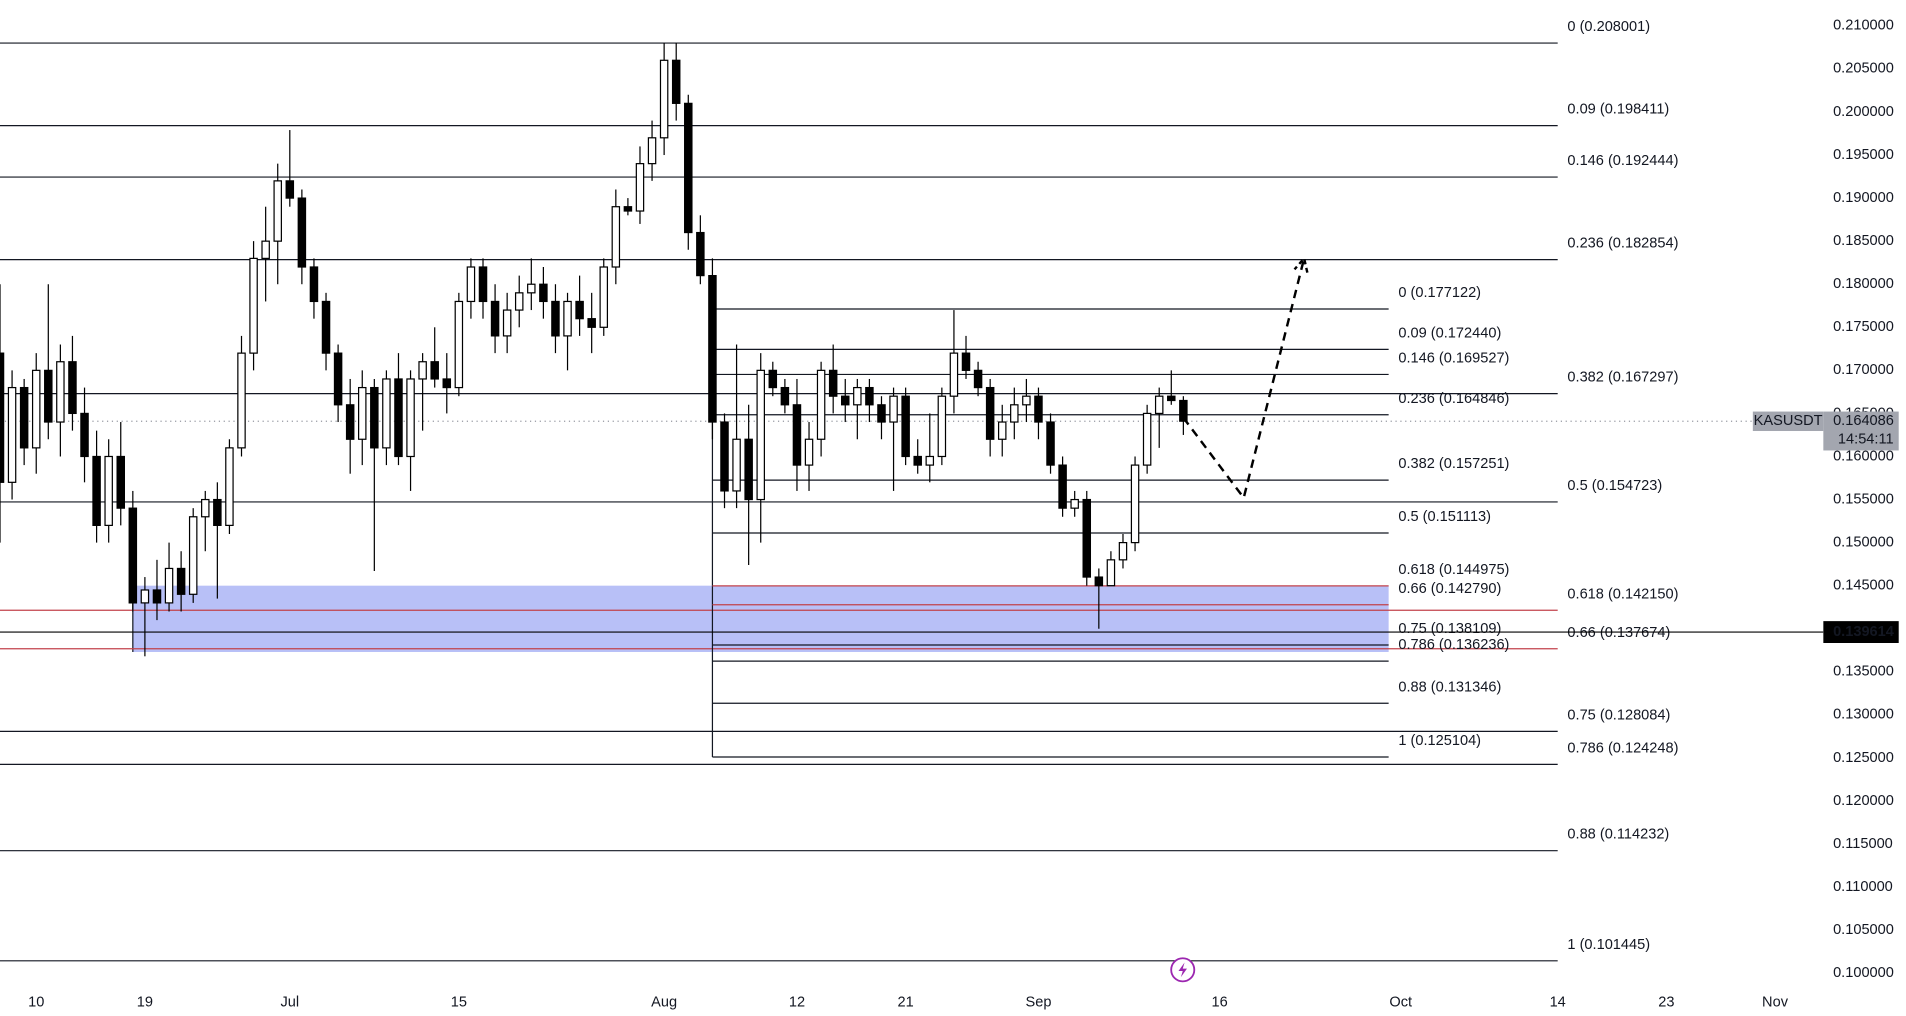 This screenshot has width=1906, height=1016. I want to click on y-tick-label: 0.100000, so click(1863, 973).